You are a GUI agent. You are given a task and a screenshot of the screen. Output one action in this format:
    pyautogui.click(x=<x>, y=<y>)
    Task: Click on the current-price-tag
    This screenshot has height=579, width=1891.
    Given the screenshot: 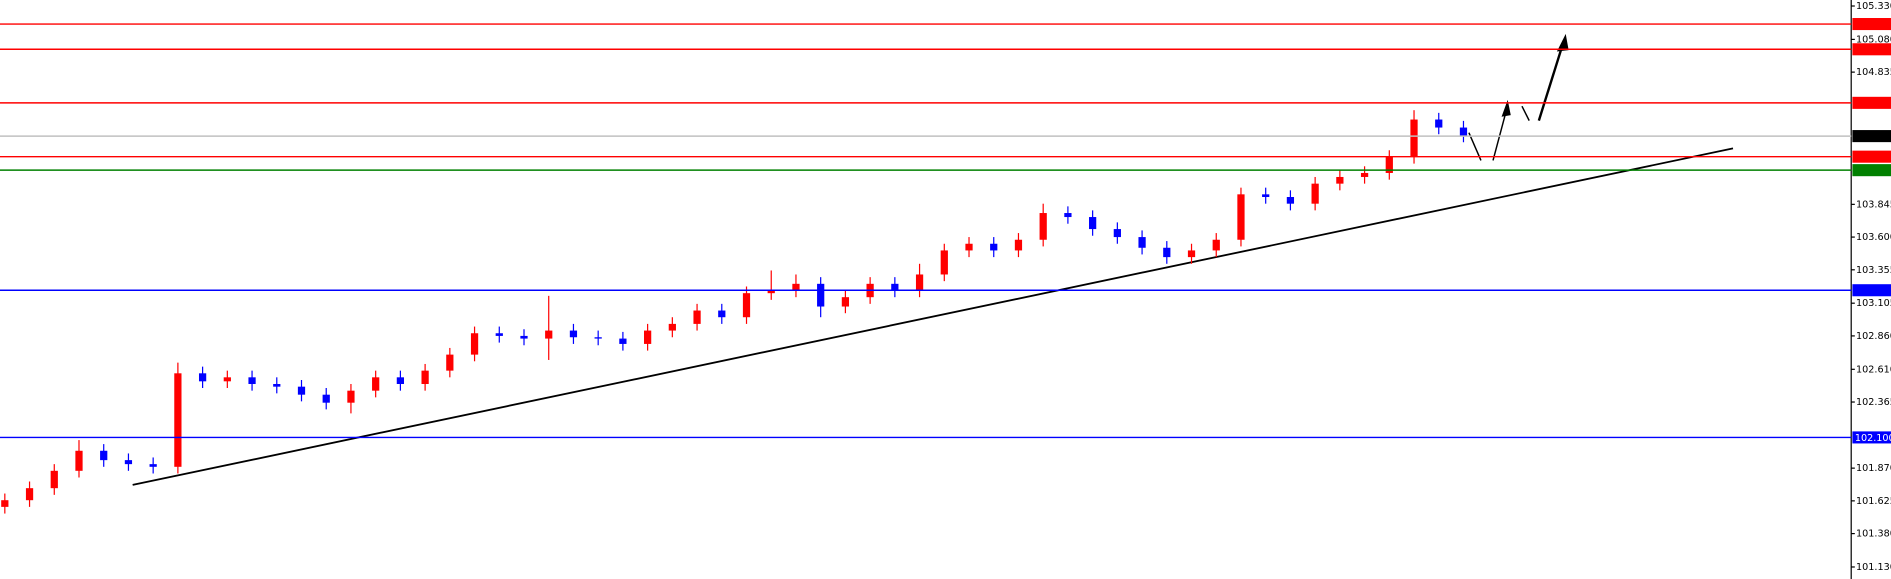 What is the action you would take?
    pyautogui.click(x=1871, y=136)
    